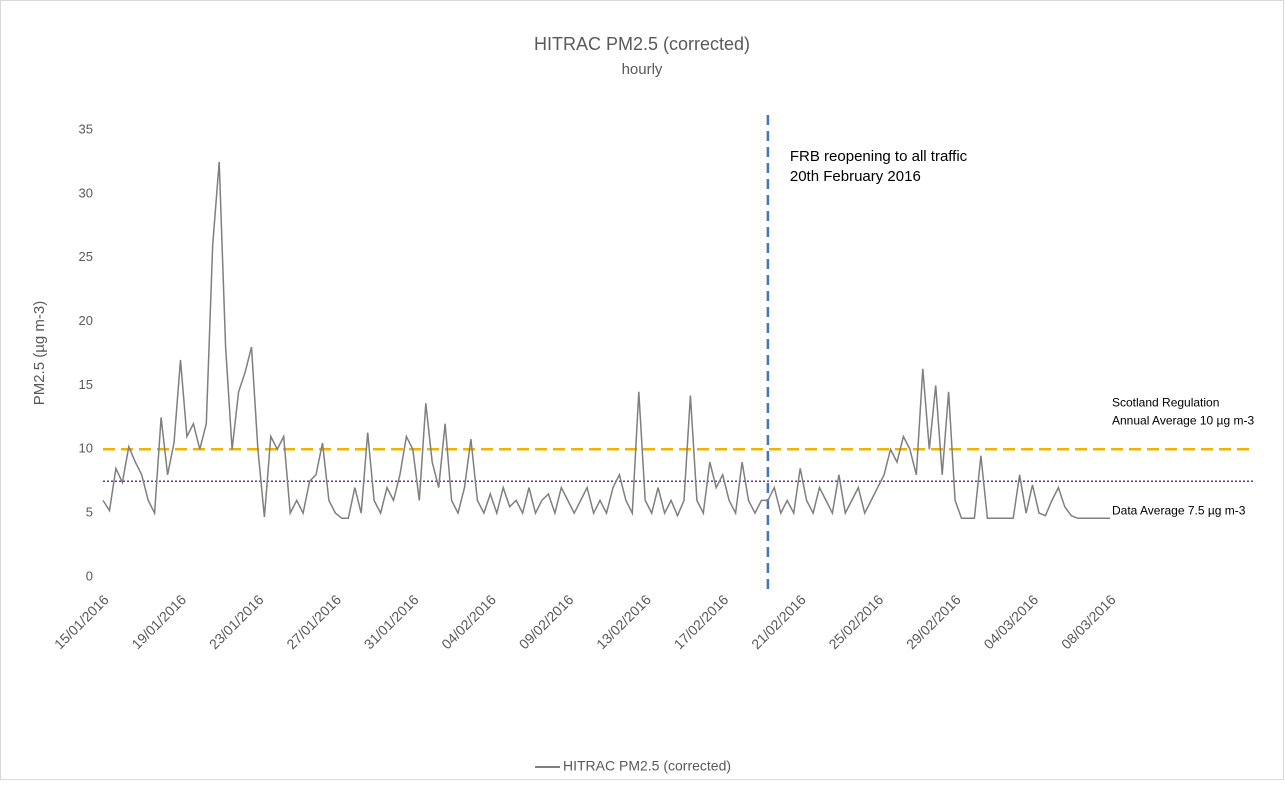 The height and width of the screenshot is (786, 1285). I want to click on y-tick-label: 35, so click(86, 128).